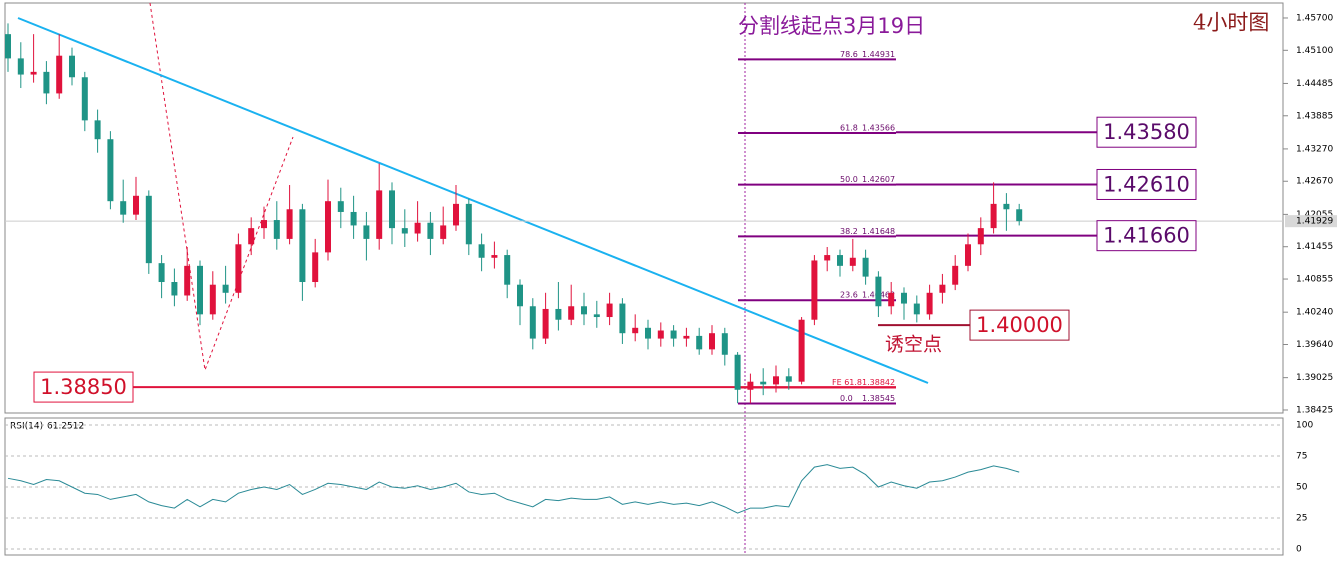 The width and height of the screenshot is (1340, 561). Describe the element at coordinates (878, 398) in the screenshot. I see `fib-price: 1.38545` at that location.